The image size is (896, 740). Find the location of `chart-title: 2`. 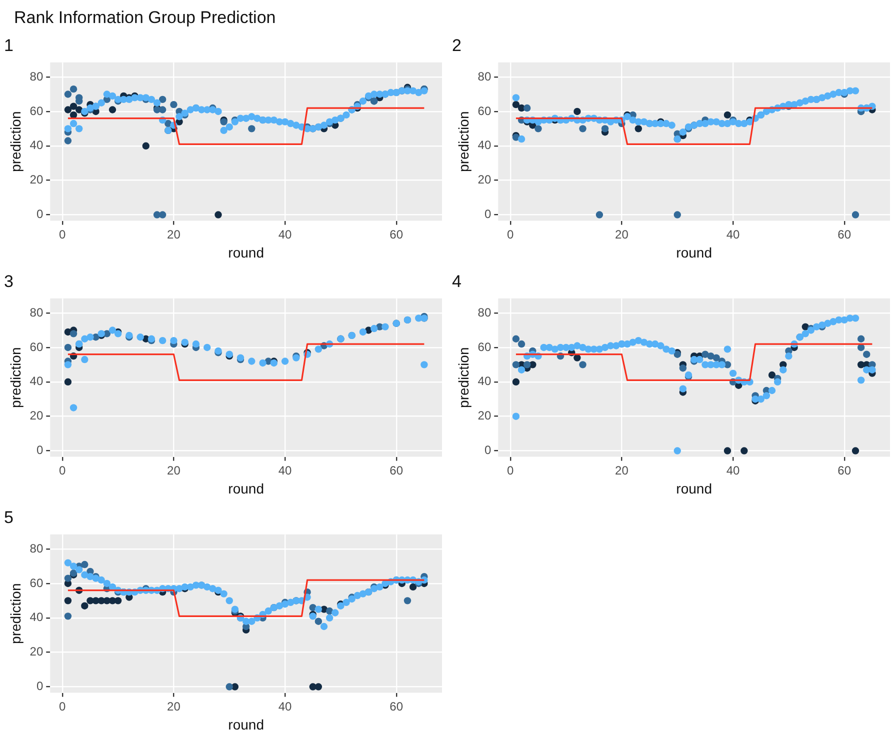

chart-title: 2 is located at coordinates (457, 45).